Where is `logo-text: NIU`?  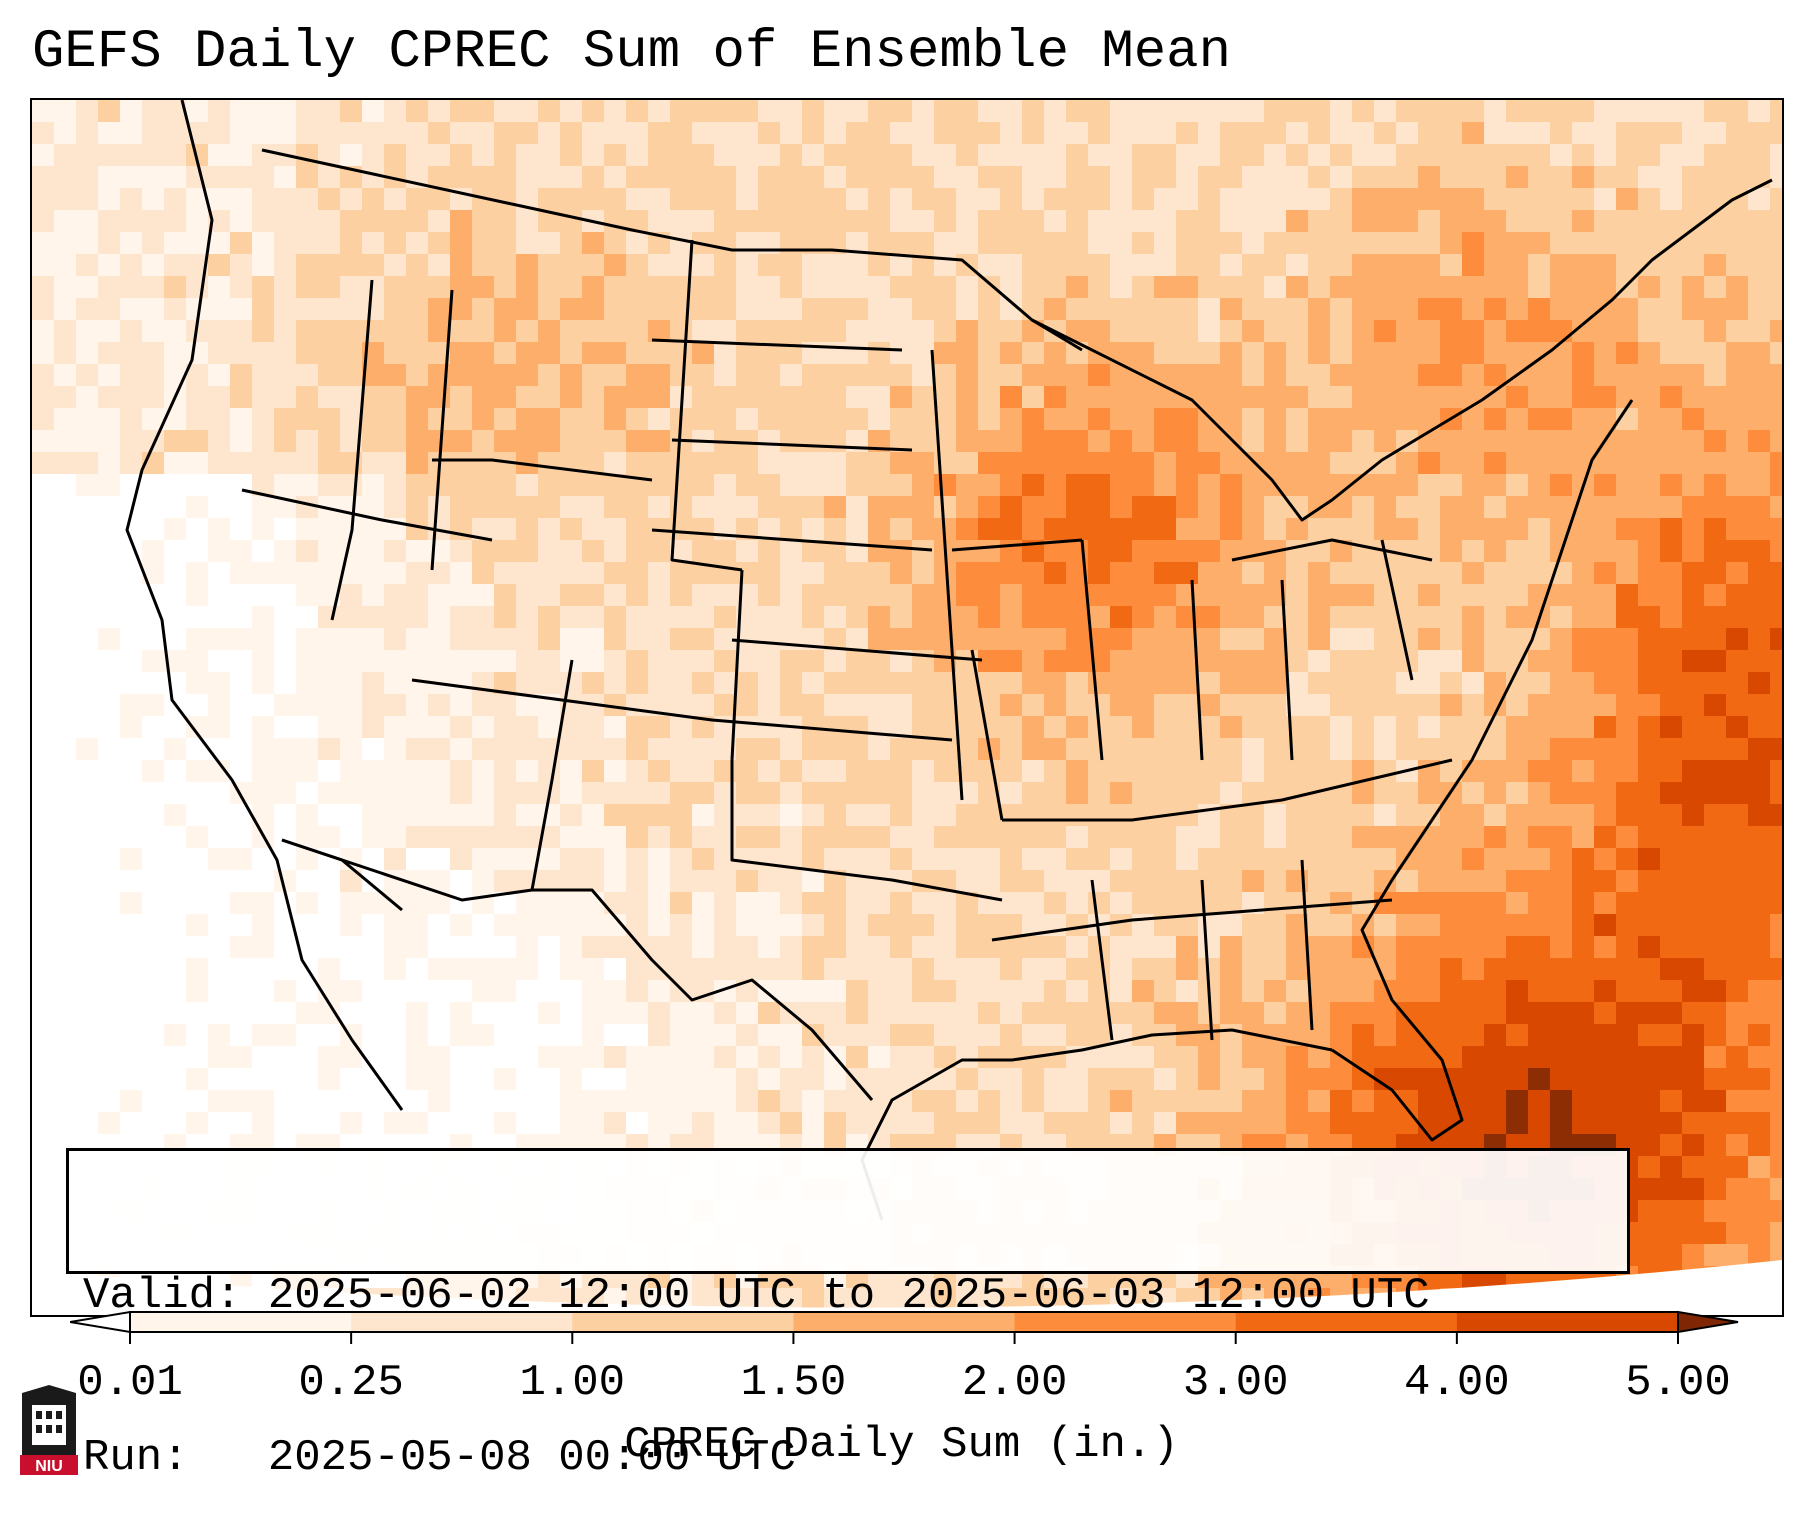
logo-text: NIU is located at coordinates (49, 1466).